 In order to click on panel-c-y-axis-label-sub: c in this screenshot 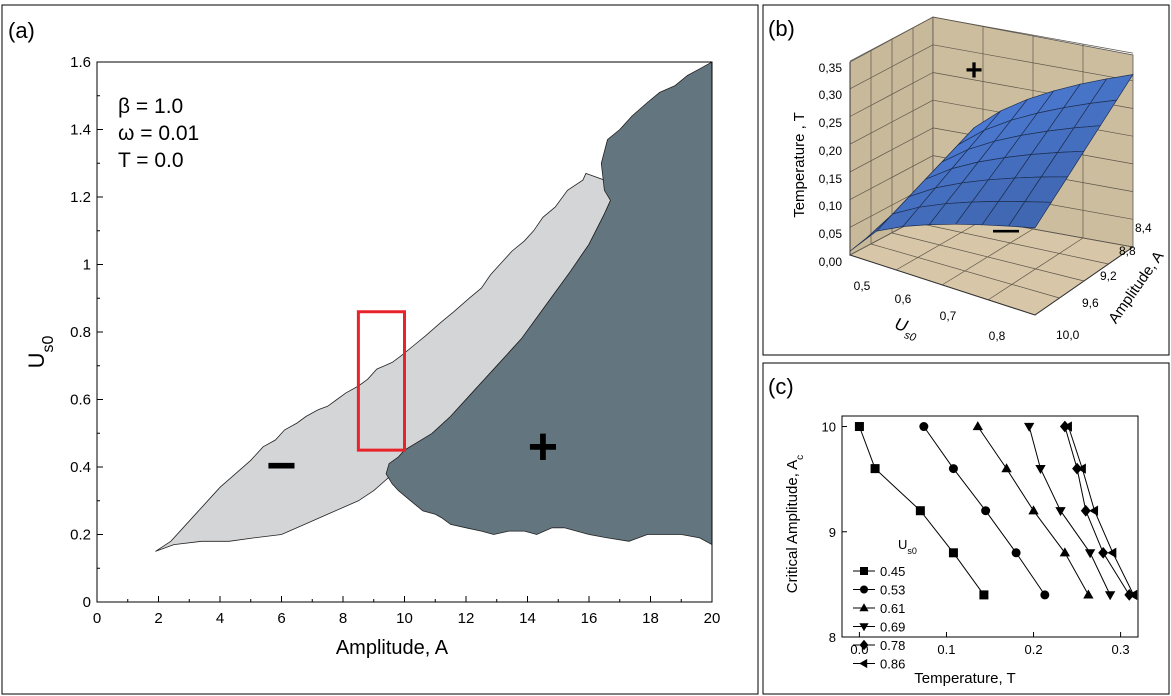, I will do `click(800, 457)`.